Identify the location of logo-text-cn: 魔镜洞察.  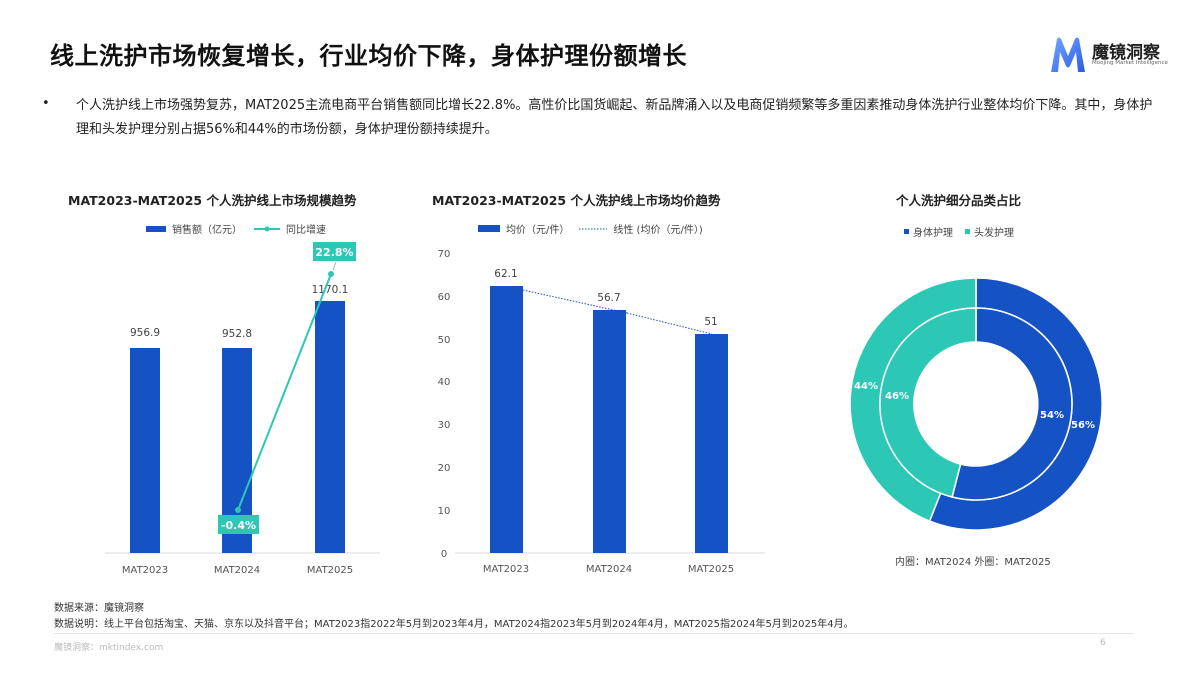
(1126, 53).